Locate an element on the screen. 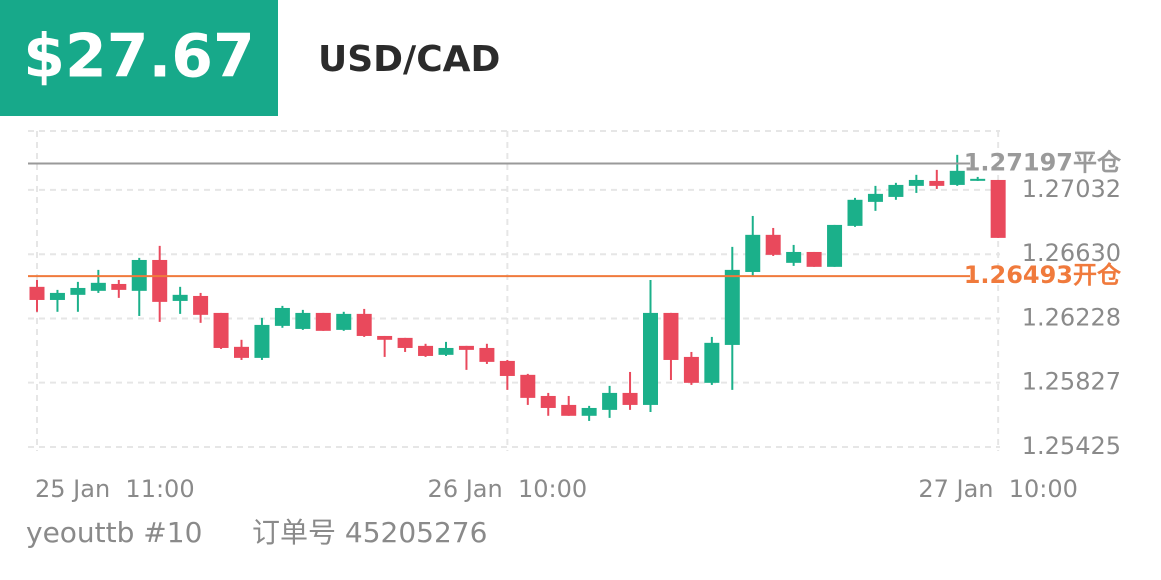  order-number: 订单号 45205276 is located at coordinates (369, 532).